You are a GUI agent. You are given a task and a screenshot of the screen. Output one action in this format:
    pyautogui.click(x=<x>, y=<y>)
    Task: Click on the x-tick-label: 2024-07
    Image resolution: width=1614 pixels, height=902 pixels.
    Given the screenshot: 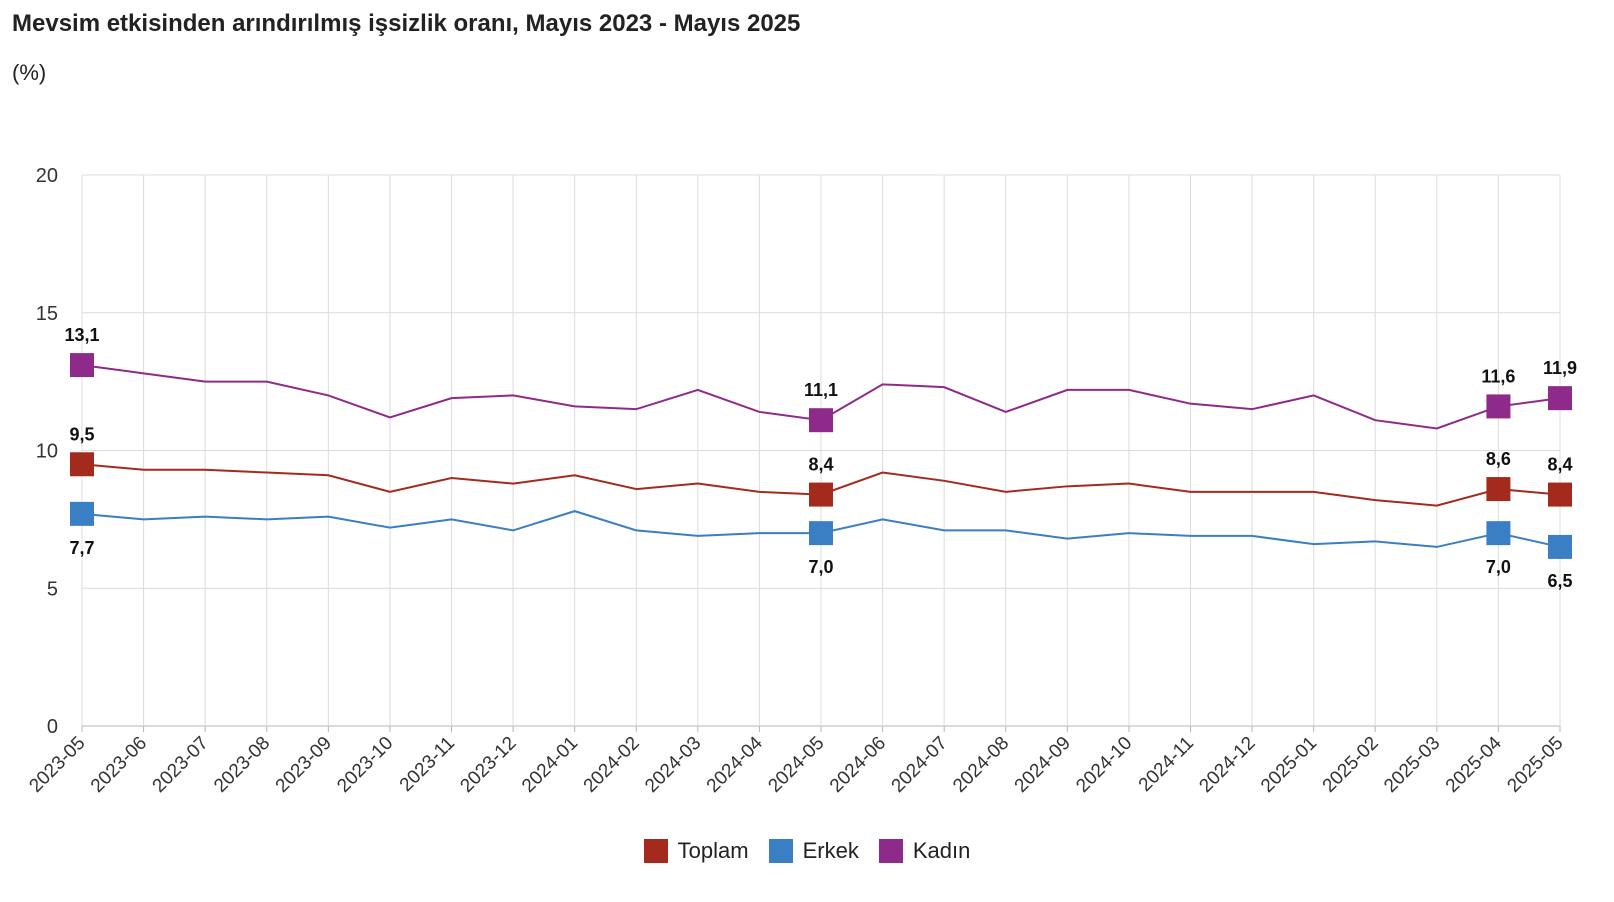 What is the action you would take?
    pyautogui.click(x=920, y=765)
    